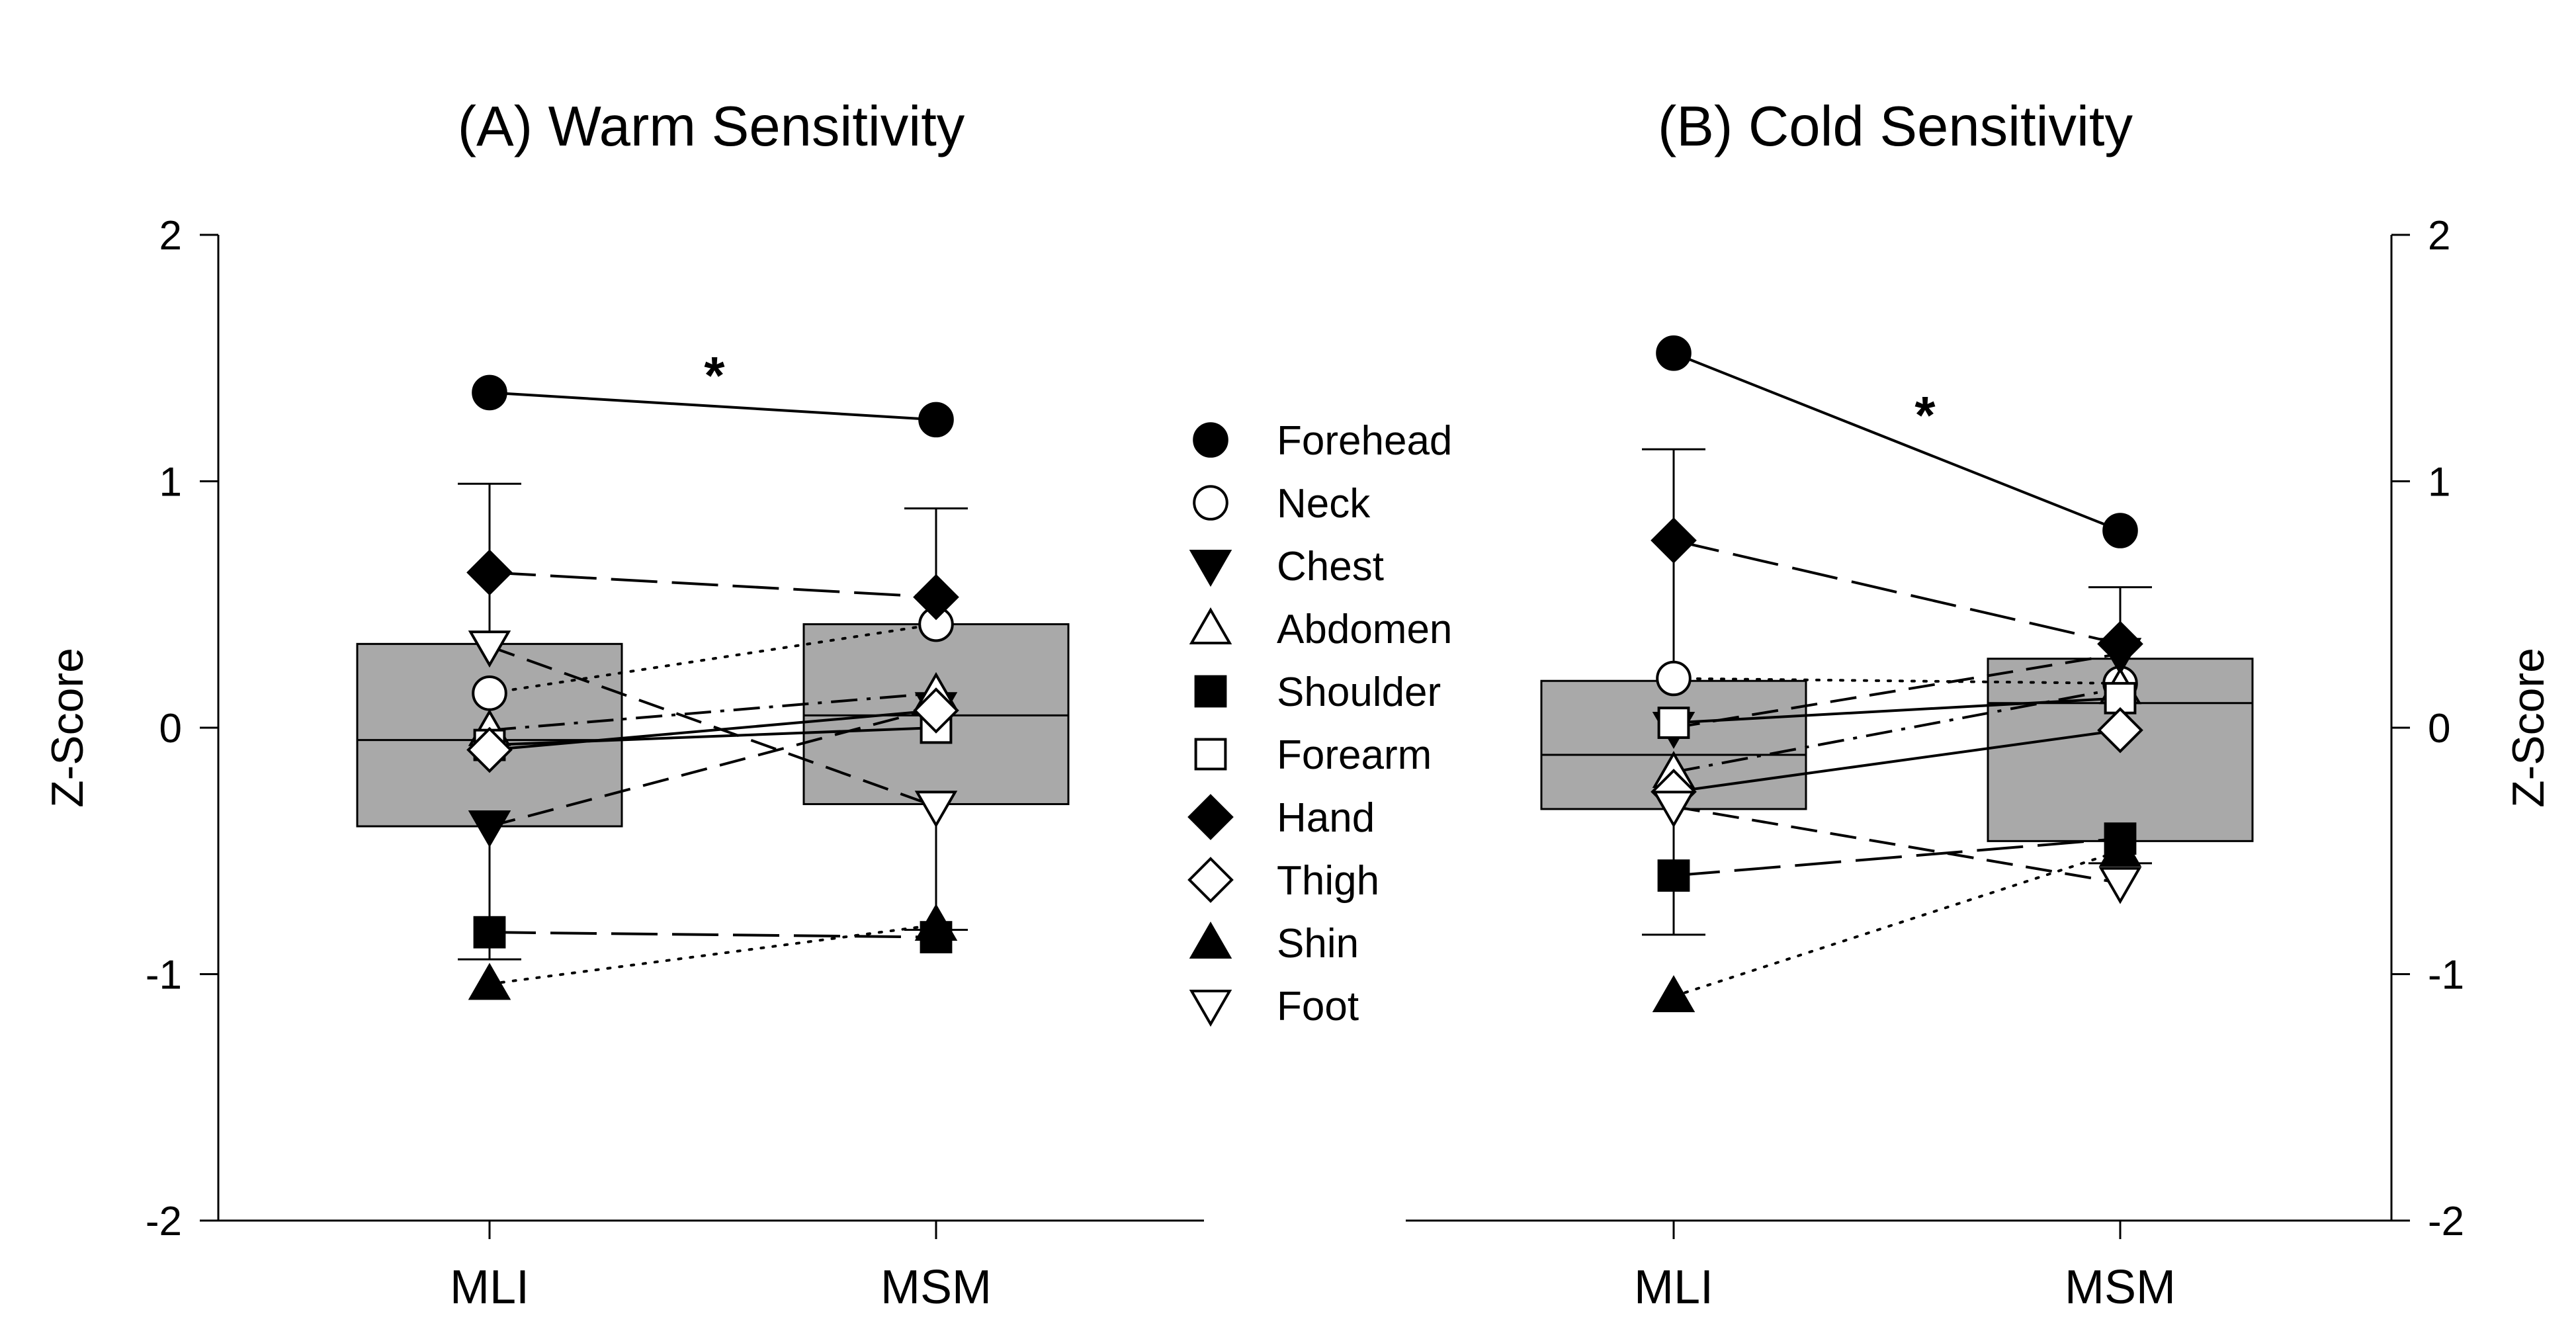  I want to click on data-point-chest, so click(490, 829).